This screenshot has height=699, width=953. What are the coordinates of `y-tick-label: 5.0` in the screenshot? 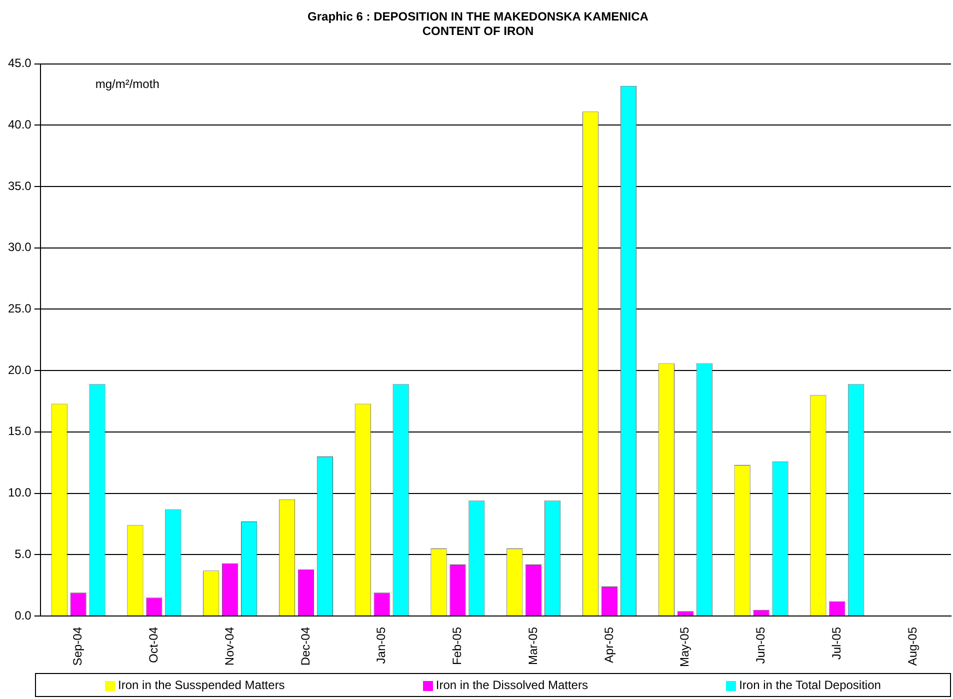 It's located at (23, 553).